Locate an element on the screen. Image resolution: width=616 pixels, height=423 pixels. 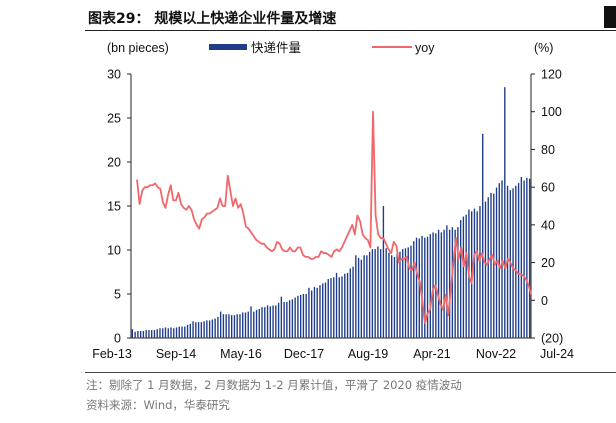
x-tick-label: Apr-21 is located at coordinates (432, 354).